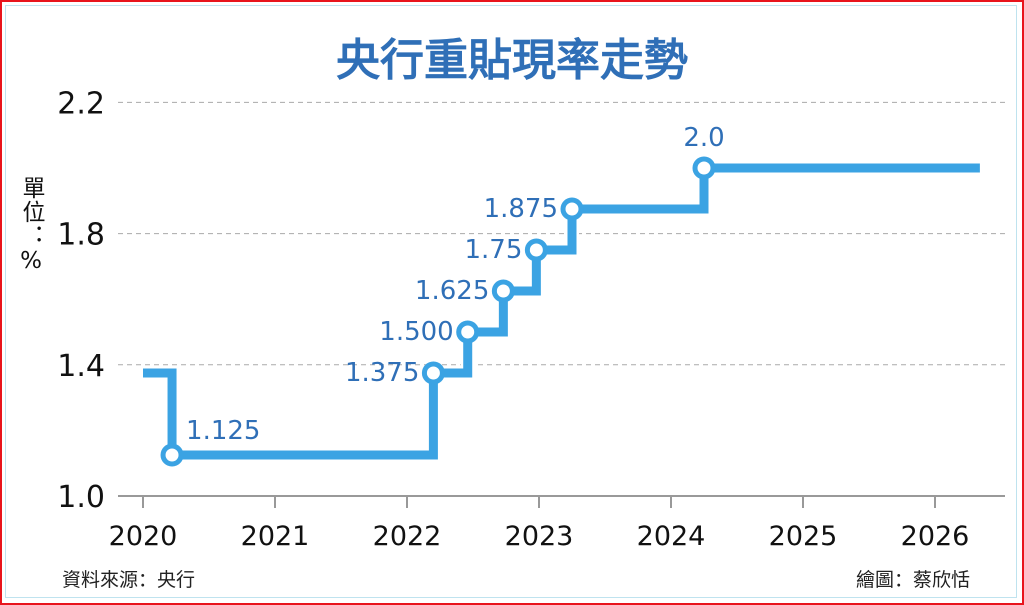  I want to click on data-label: 1.75, so click(493, 250).